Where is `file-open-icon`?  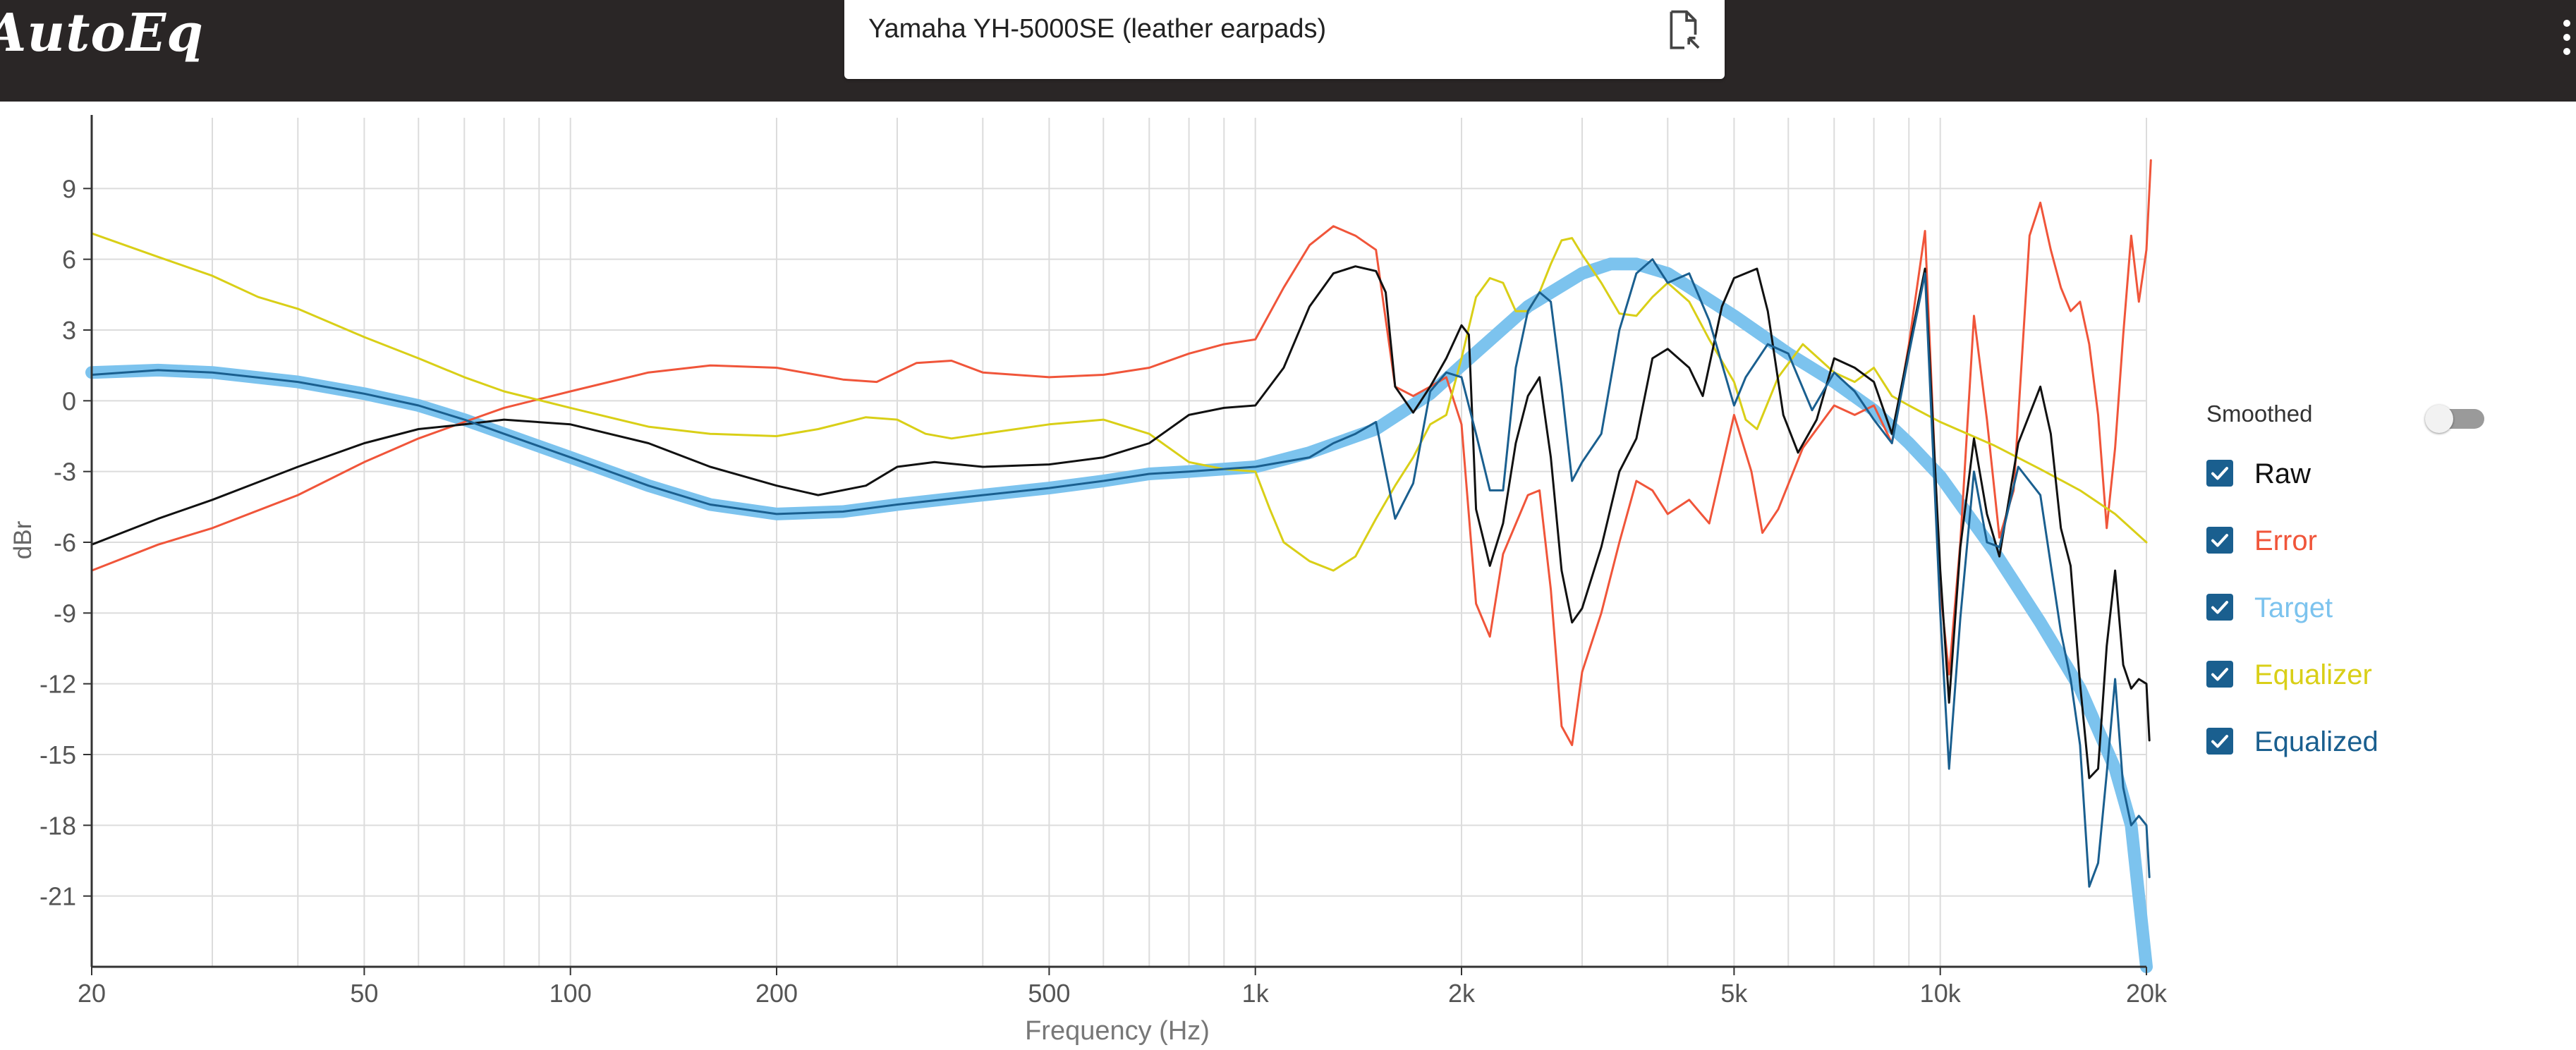
file-open-icon is located at coordinates (1684, 30).